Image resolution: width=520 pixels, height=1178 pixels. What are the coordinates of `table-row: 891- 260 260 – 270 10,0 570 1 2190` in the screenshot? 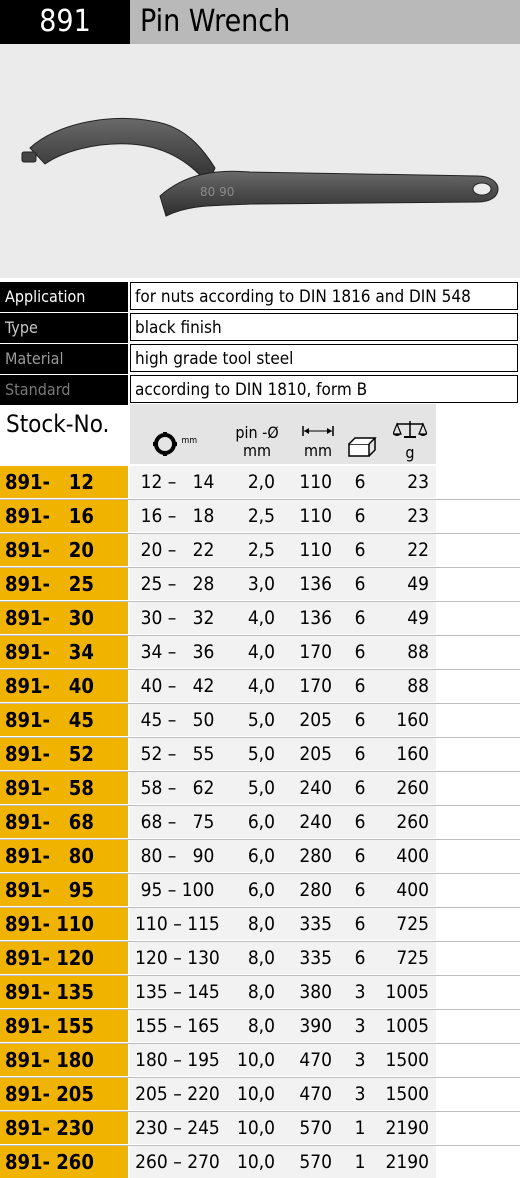 It's located at (260, 1162).